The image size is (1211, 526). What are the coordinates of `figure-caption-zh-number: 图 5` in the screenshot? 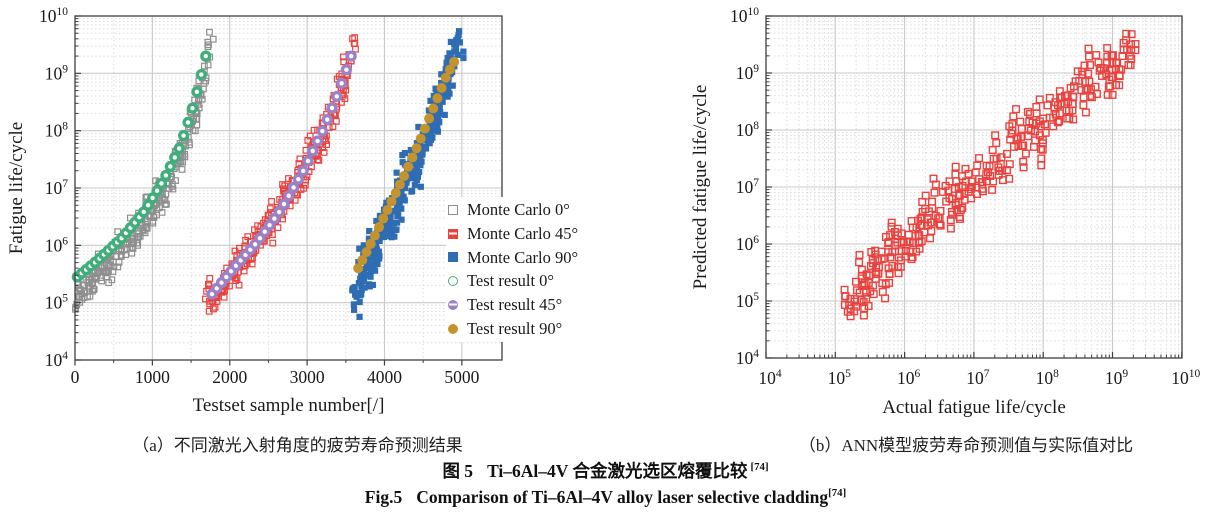 It's located at (458, 471).